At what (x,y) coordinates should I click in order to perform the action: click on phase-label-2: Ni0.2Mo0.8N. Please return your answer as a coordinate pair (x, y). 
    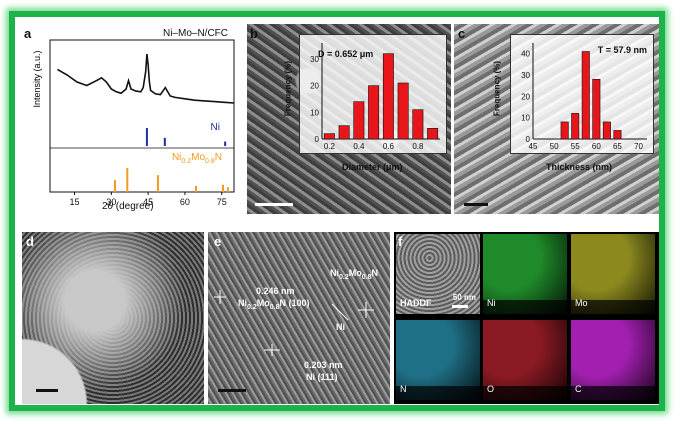
    Looking at the image, I should click on (354, 274).